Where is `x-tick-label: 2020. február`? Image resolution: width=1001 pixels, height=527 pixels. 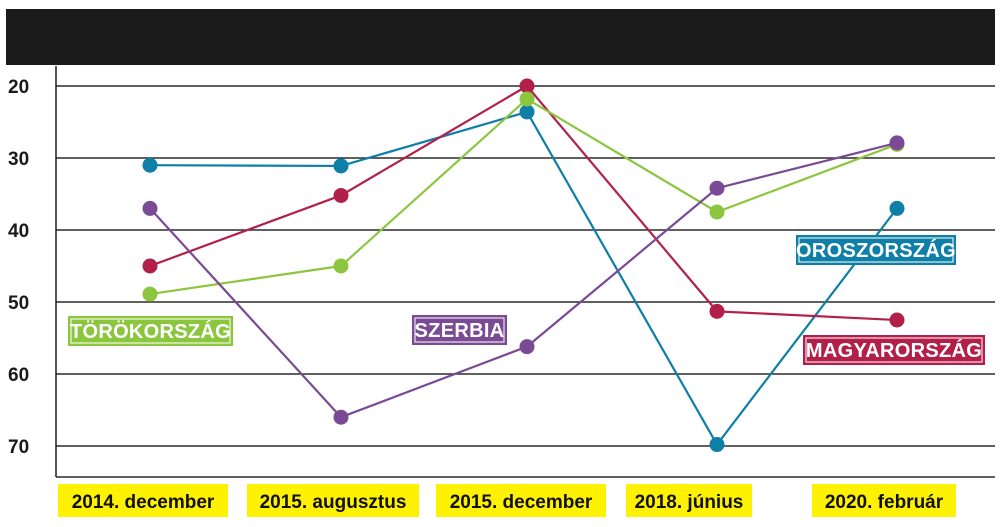 x-tick-label: 2020. február is located at coordinates (884, 502).